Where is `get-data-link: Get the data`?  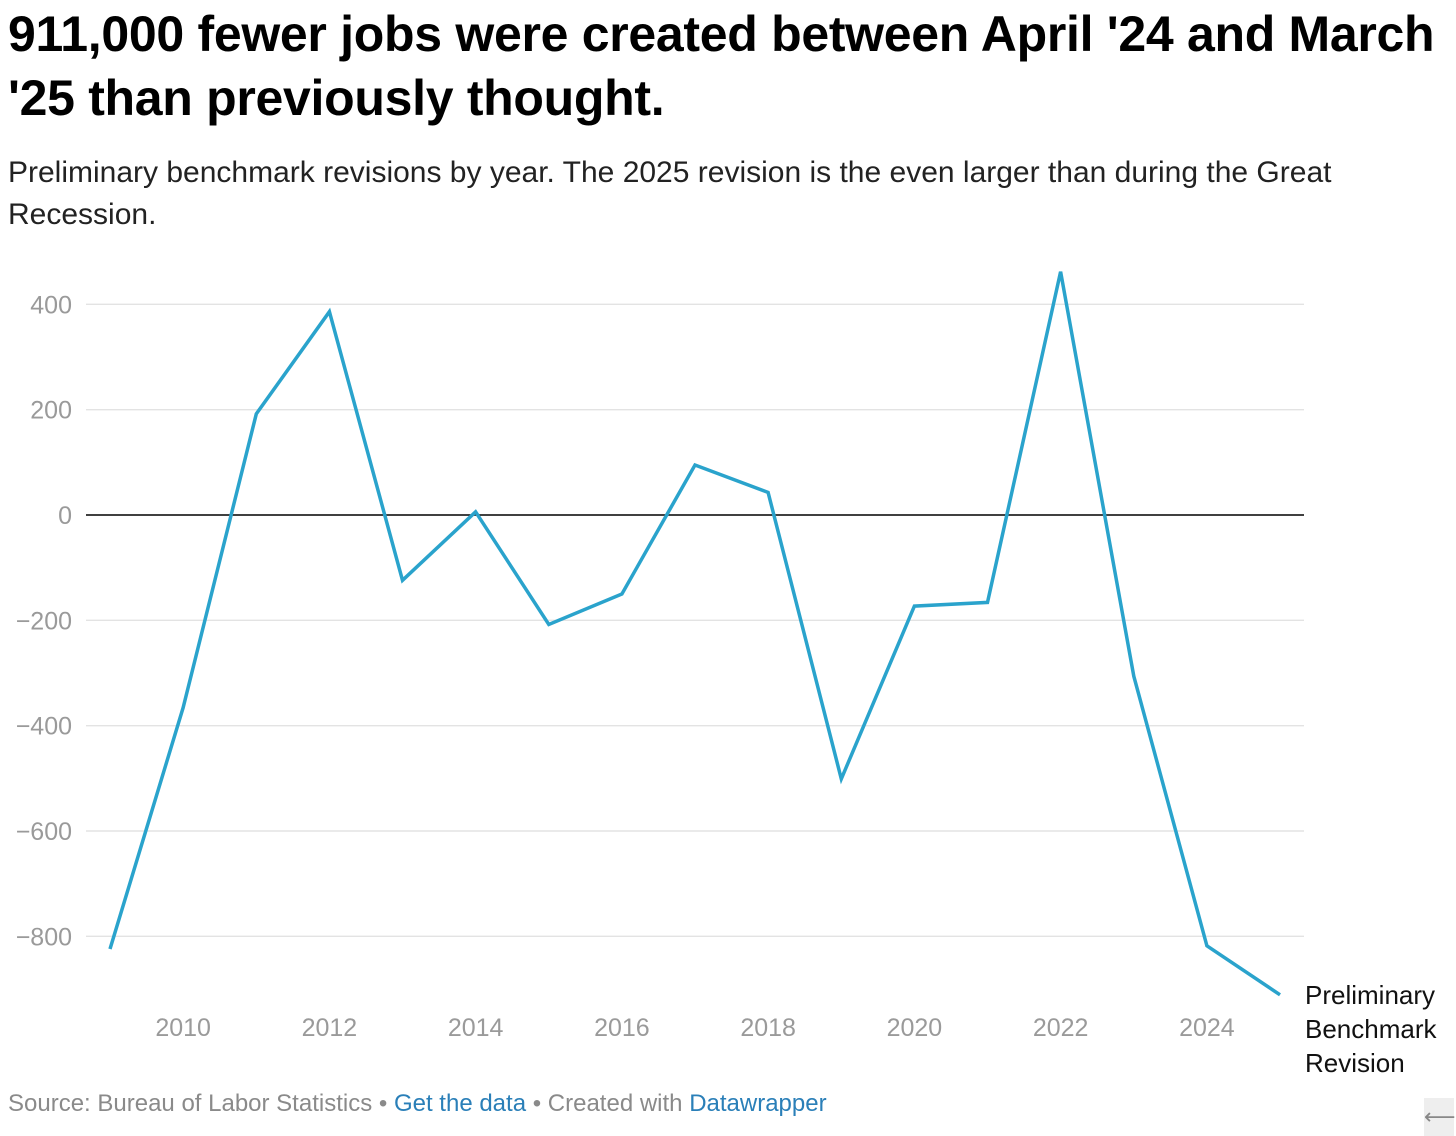 get-data-link: Get the data is located at coordinates (460, 1103).